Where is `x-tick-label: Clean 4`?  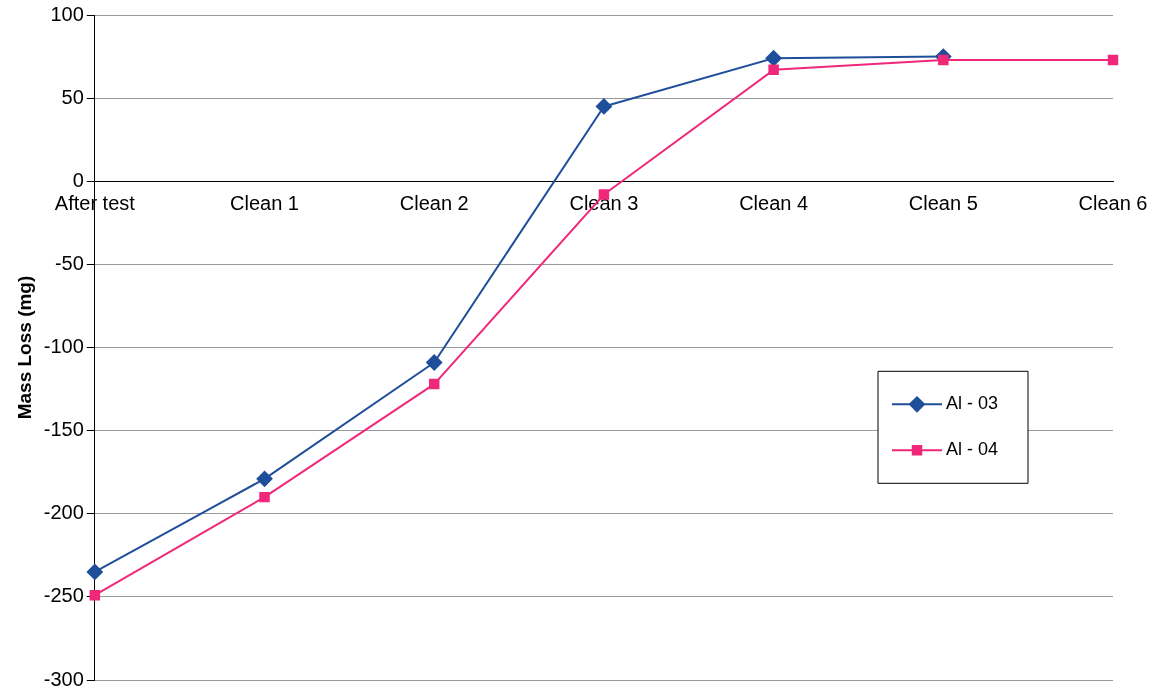
x-tick-label: Clean 4 is located at coordinates (774, 202).